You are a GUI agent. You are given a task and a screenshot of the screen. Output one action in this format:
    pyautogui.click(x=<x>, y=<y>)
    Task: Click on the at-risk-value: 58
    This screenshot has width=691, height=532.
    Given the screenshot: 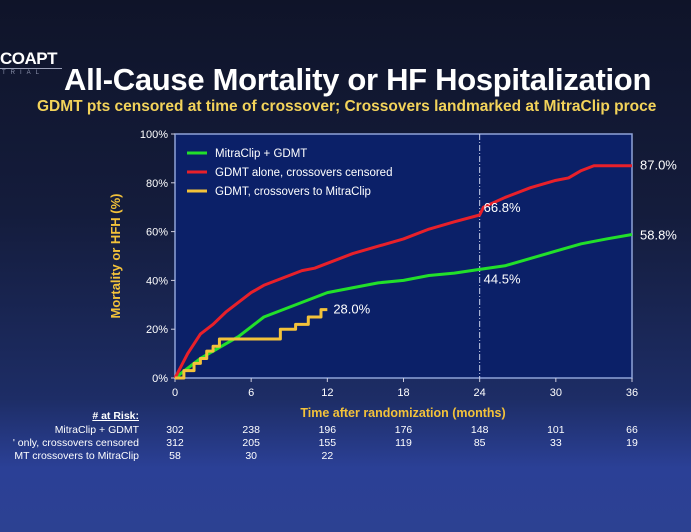 What is the action you would take?
    pyautogui.click(x=175, y=456)
    